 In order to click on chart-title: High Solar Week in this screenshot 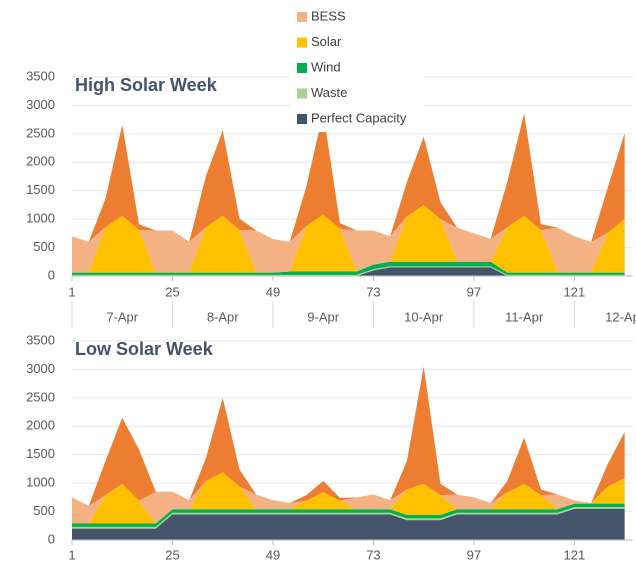, I will do `click(146, 85)`.